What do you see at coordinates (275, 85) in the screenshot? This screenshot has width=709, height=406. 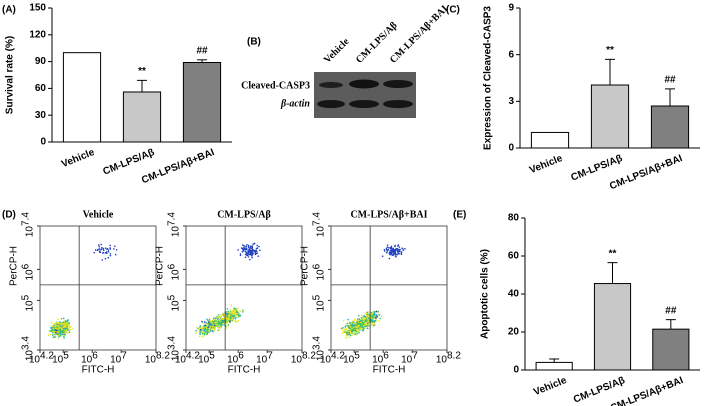 I see `row-label: Cleaved-CASP3` at bounding box center [275, 85].